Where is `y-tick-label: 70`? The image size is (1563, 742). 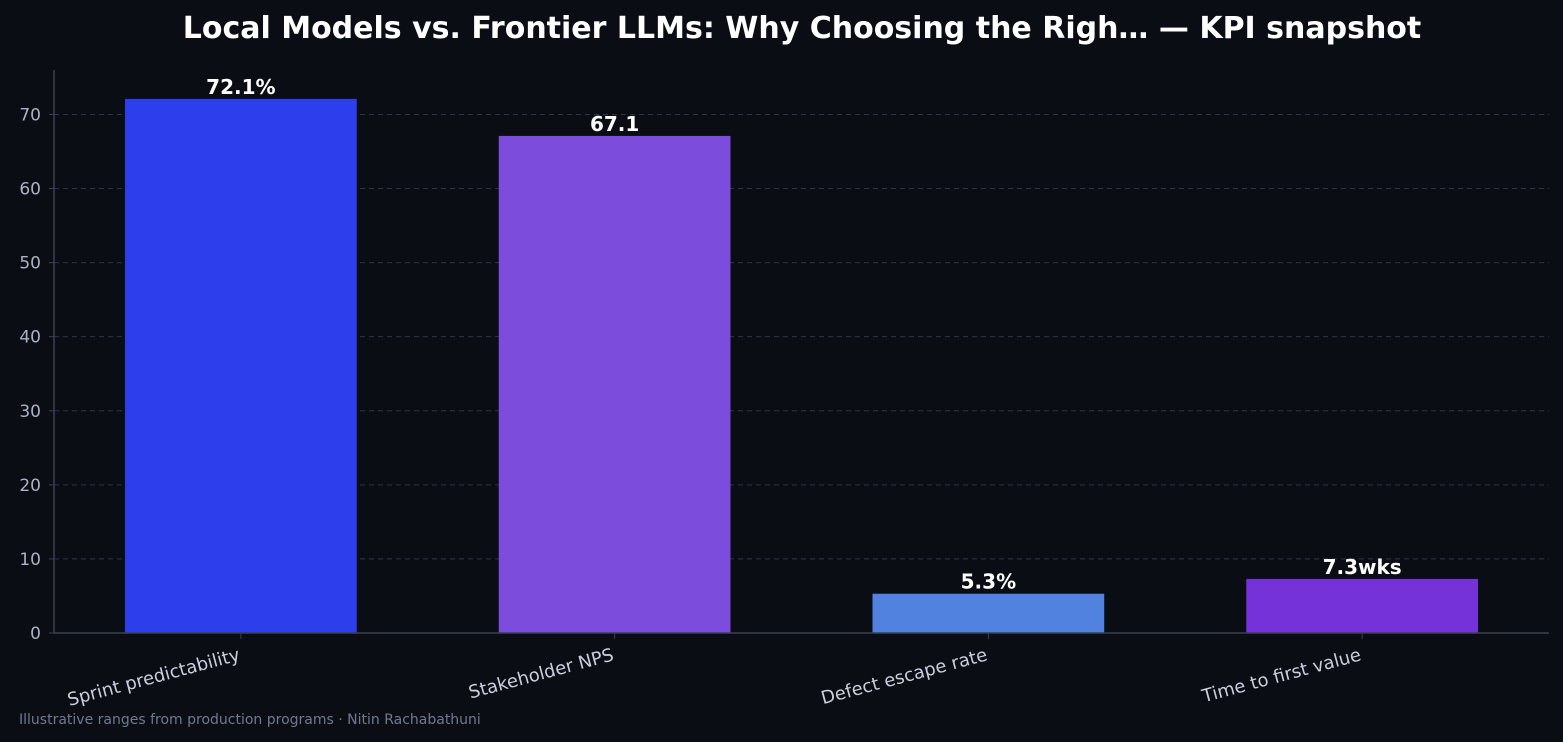
y-tick-label: 70 is located at coordinates (30, 115).